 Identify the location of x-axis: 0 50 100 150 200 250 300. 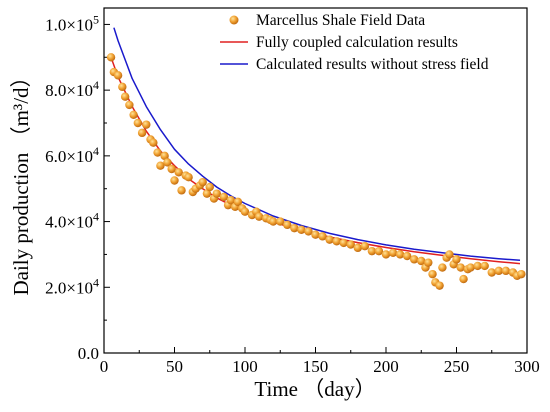
(320, 361).